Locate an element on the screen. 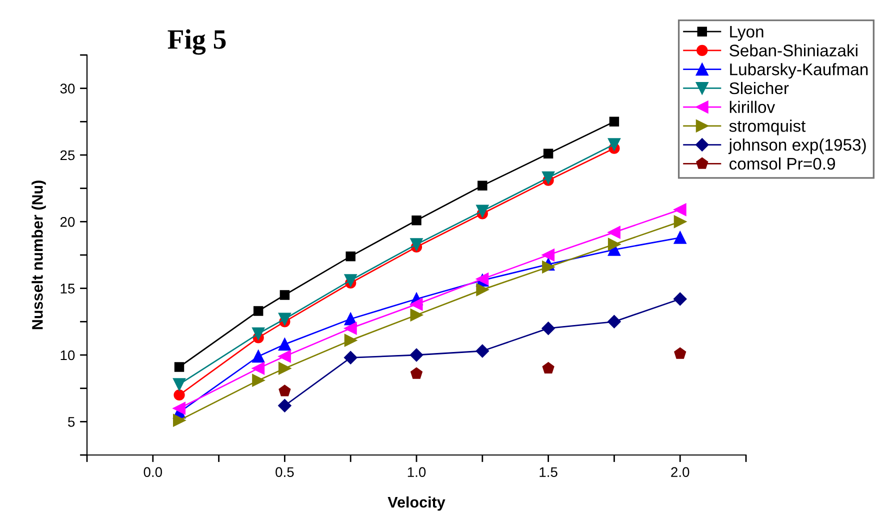  y-tick-label: 15 is located at coordinates (67, 289).